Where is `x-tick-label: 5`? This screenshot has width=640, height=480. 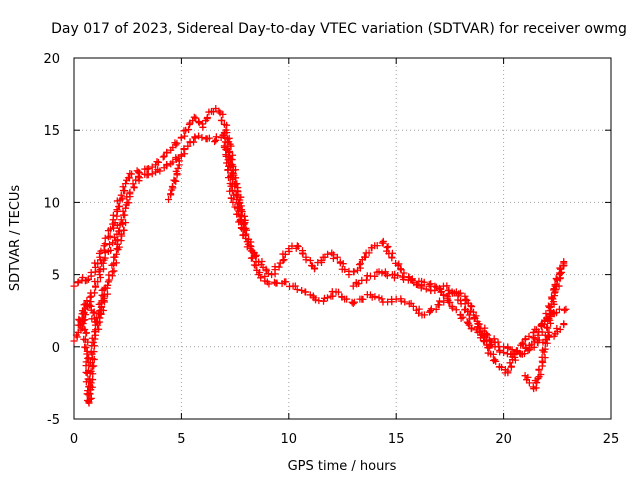
x-tick-label: 5 is located at coordinates (181, 439).